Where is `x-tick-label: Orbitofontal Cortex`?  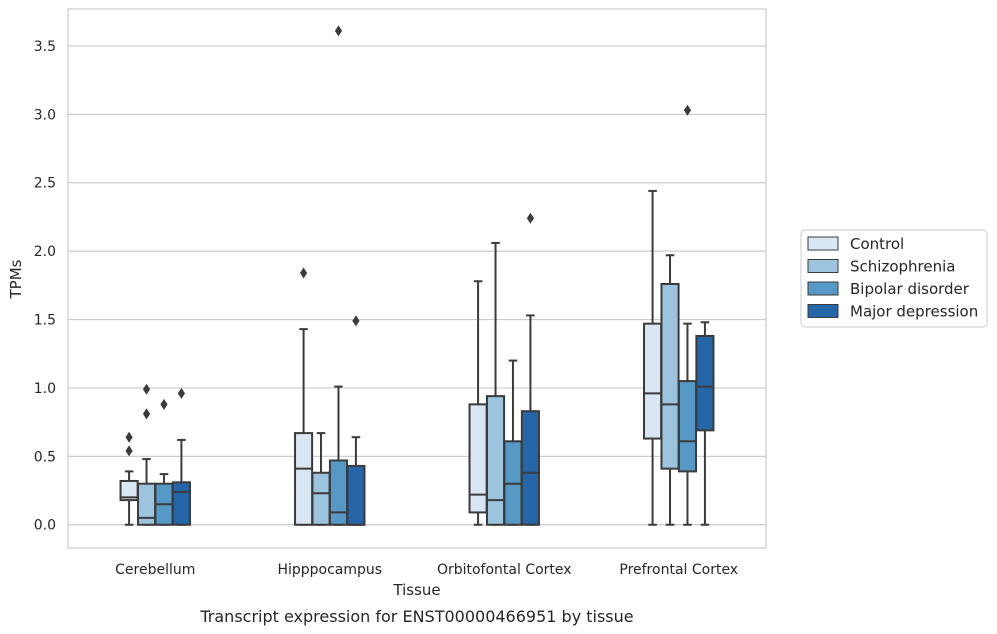
x-tick-label: Orbitofontal Cortex is located at coordinates (504, 570).